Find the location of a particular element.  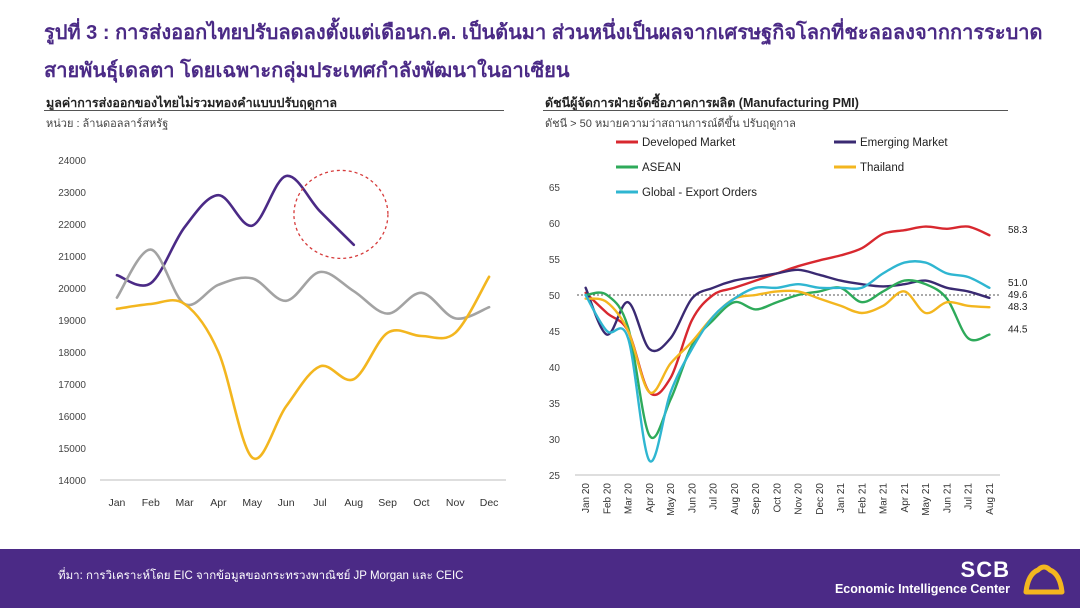

x-tick-label: Feb 21 is located at coordinates (862, 499).